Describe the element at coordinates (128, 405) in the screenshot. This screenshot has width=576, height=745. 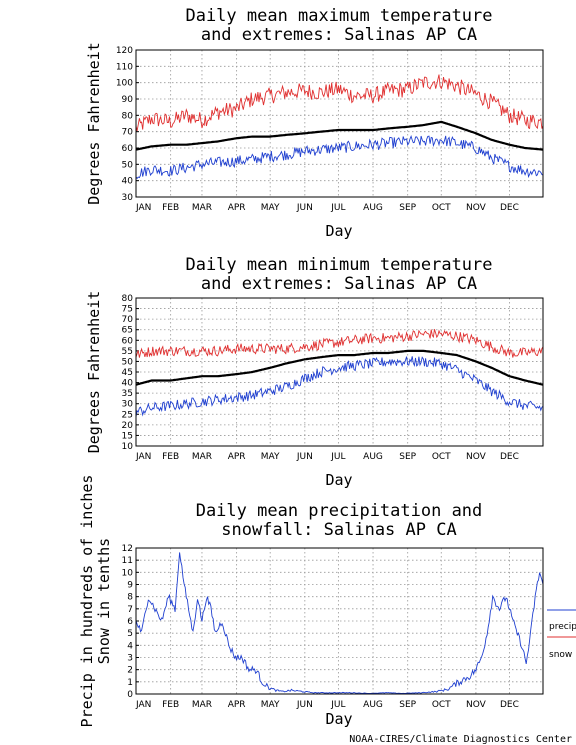
I see `chart-2-ytick-label: 30` at that location.